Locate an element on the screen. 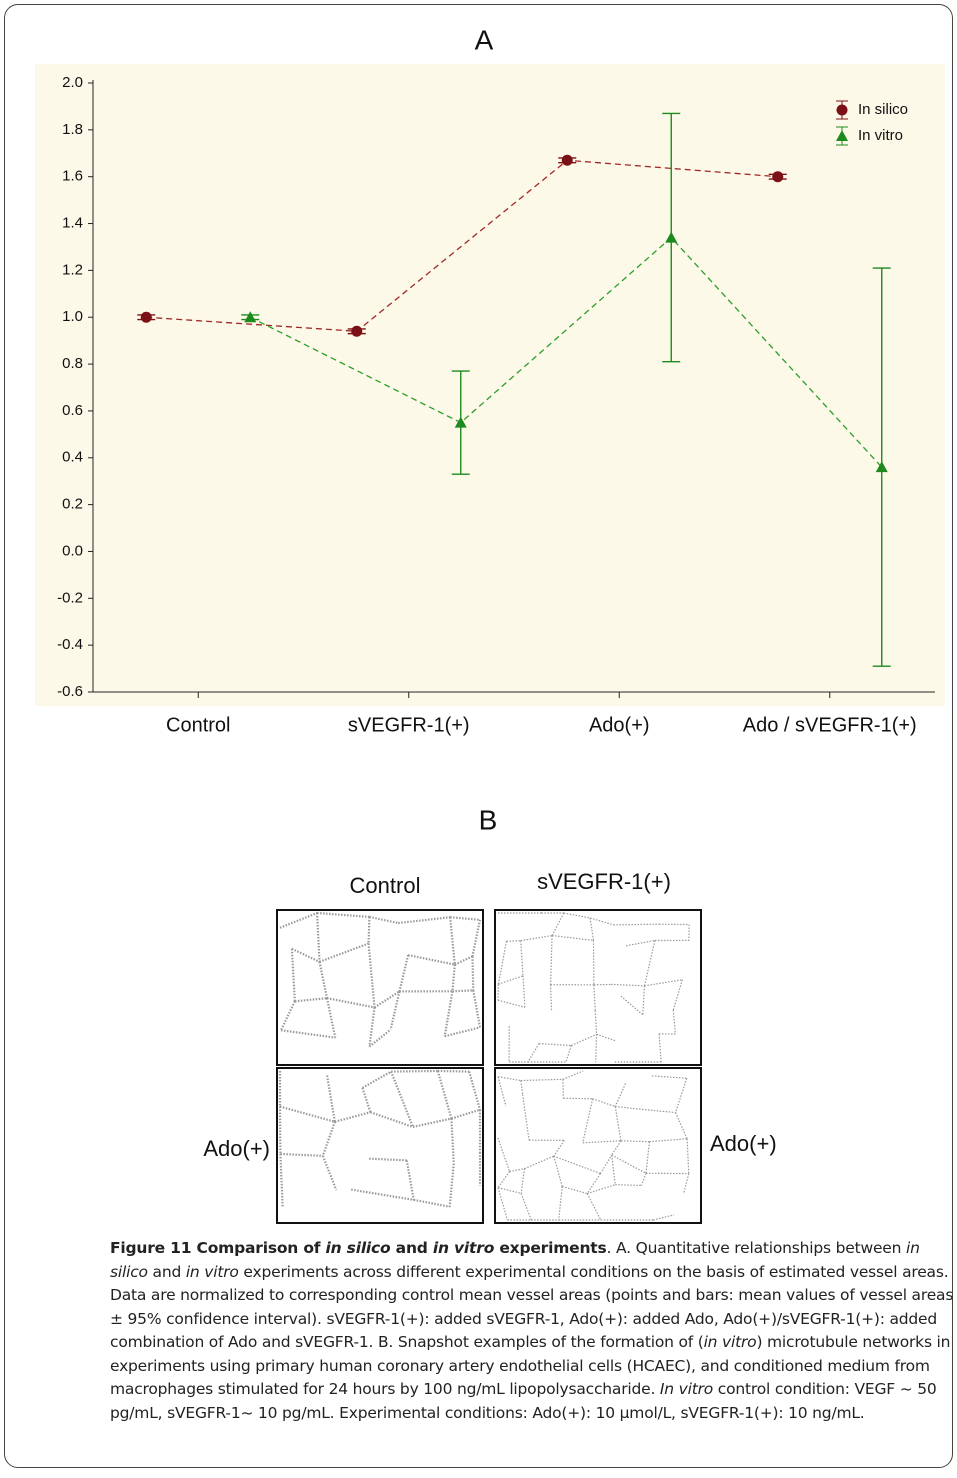 This screenshot has height=1478, width=957. y-tick-label: 0.0 is located at coordinates (72, 550).